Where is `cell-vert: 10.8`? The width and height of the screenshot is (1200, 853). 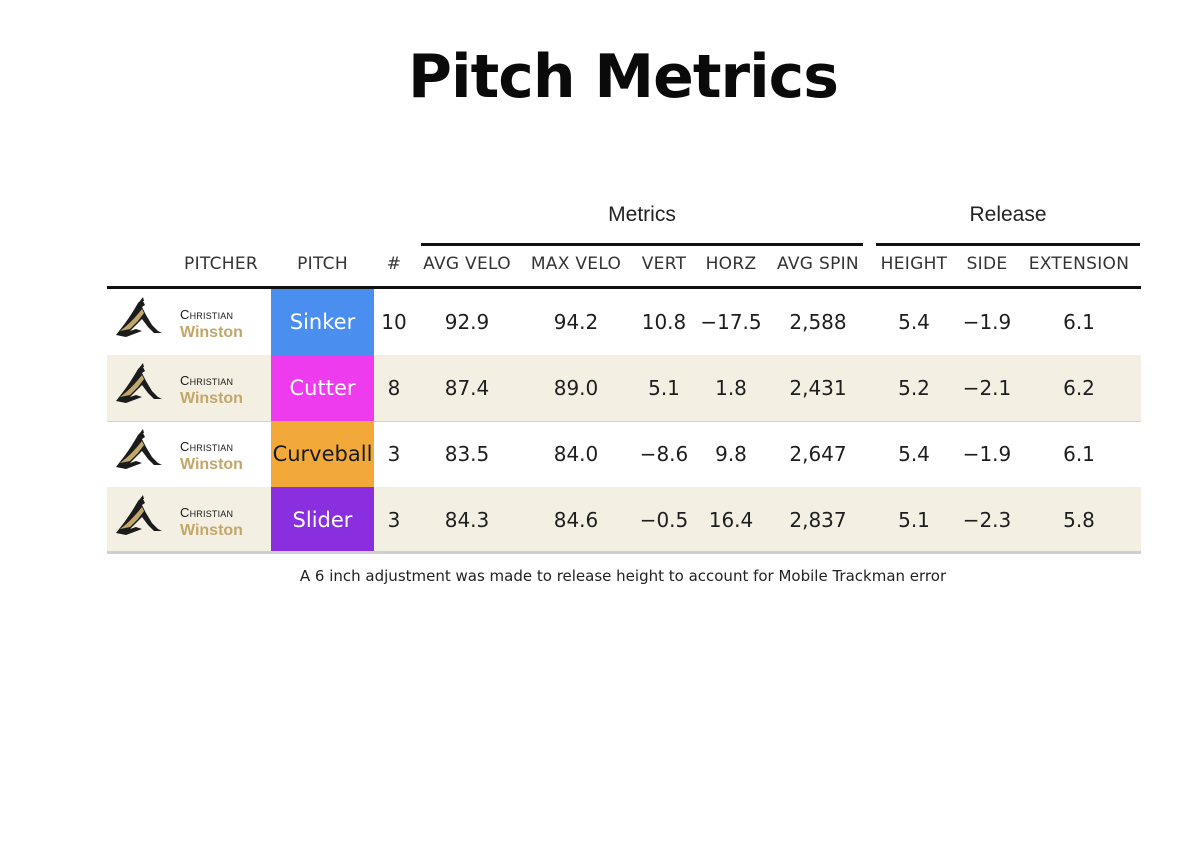
cell-vert: 10.8 is located at coordinates (664, 322).